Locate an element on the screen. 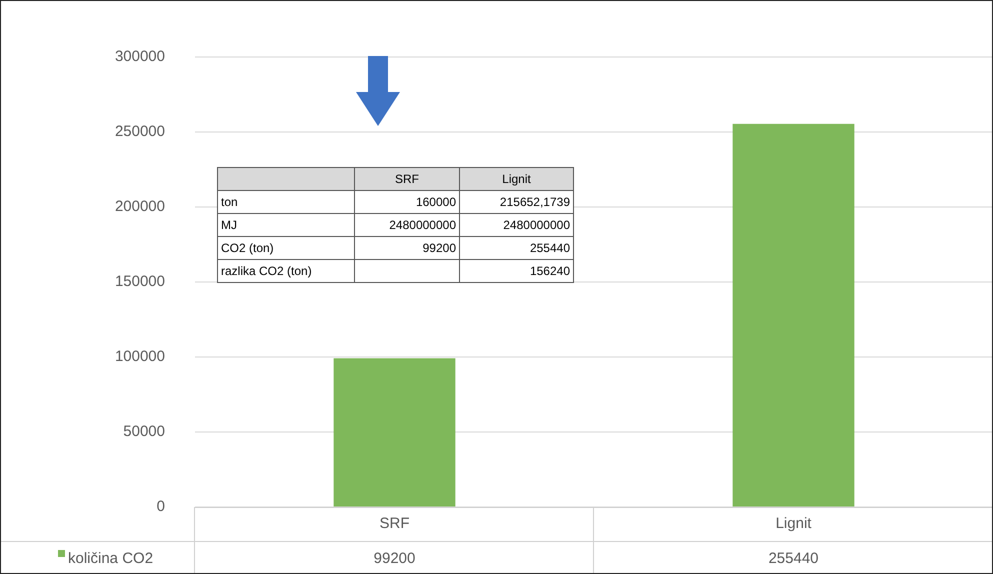 This screenshot has width=993, height=574. annotation: 255440 is located at coordinates (517, 248).